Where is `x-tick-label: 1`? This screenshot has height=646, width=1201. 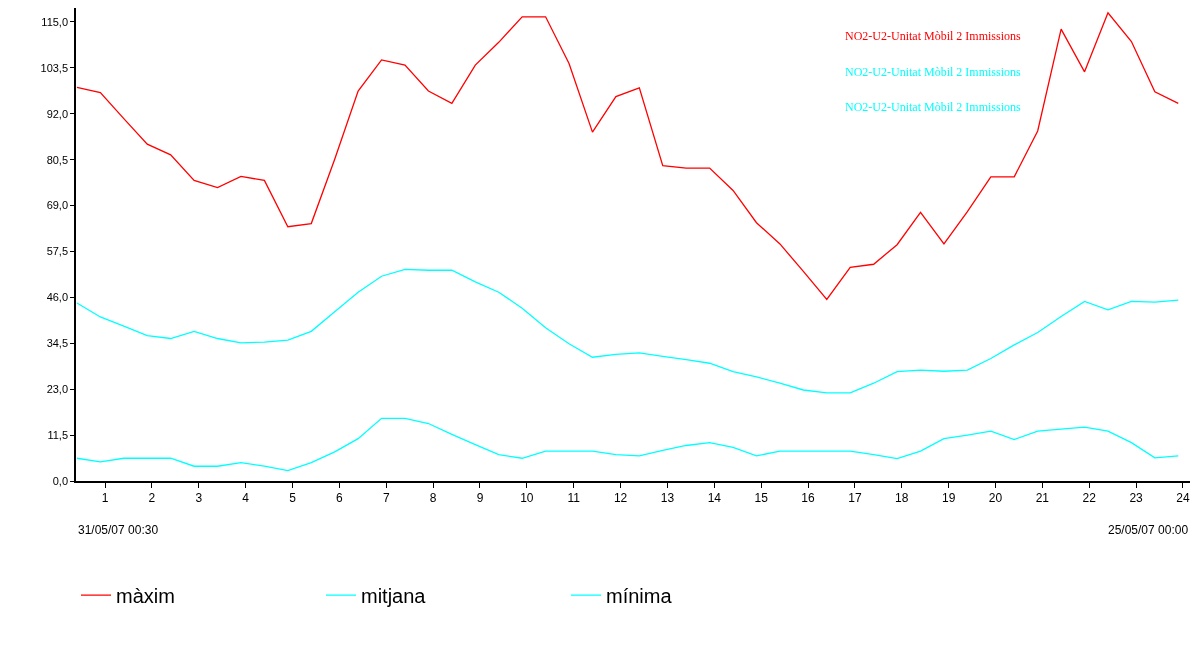 x-tick-label: 1 is located at coordinates (105, 498).